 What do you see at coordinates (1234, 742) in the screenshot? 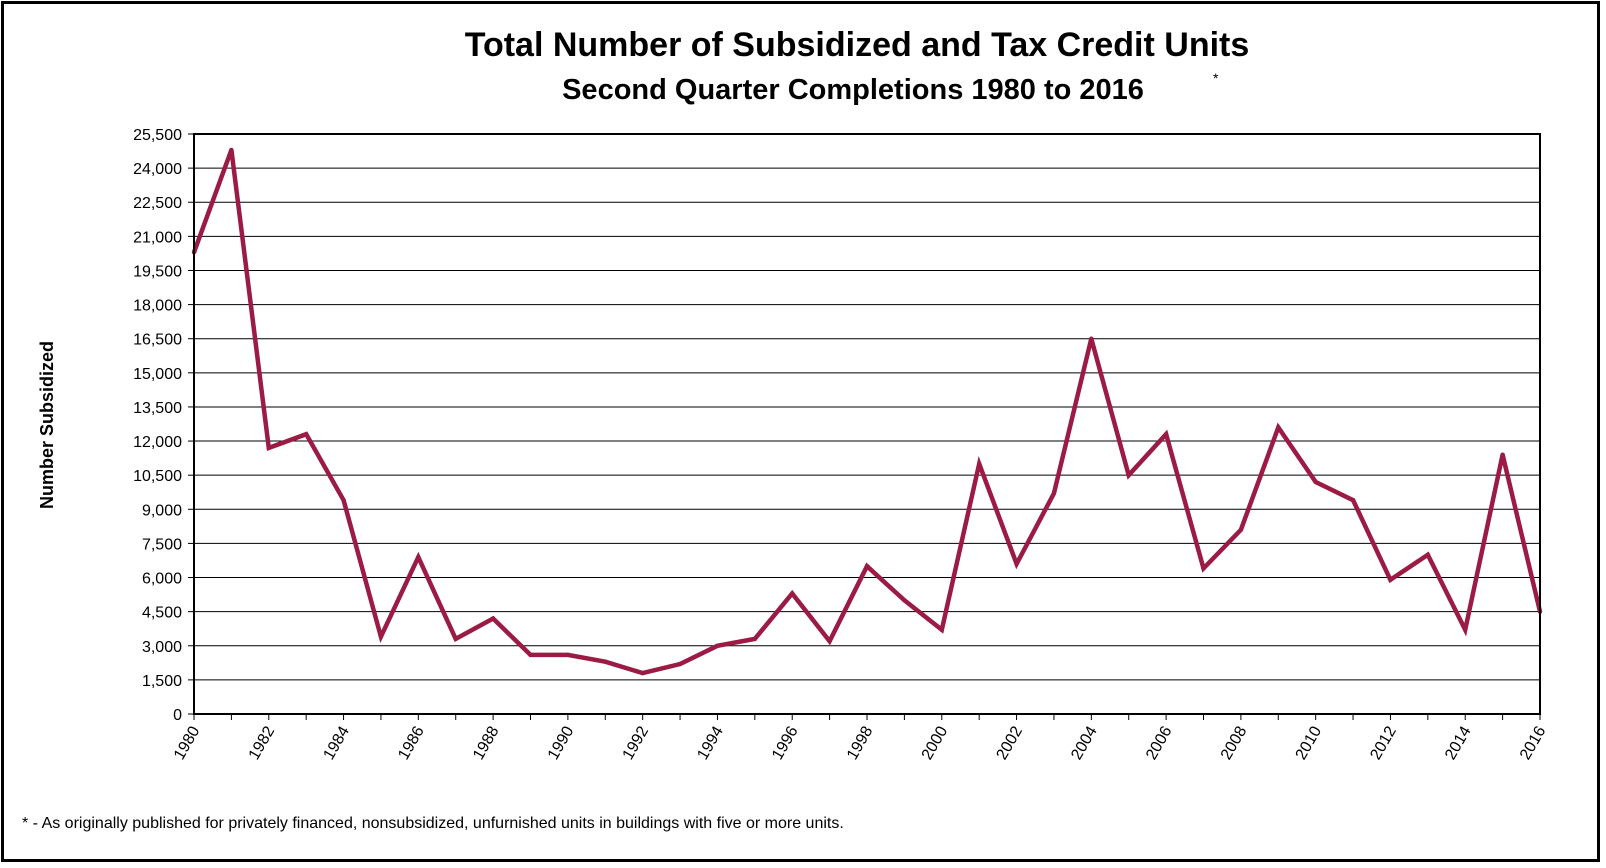
I see `x-tick-label: 2008` at bounding box center [1234, 742].